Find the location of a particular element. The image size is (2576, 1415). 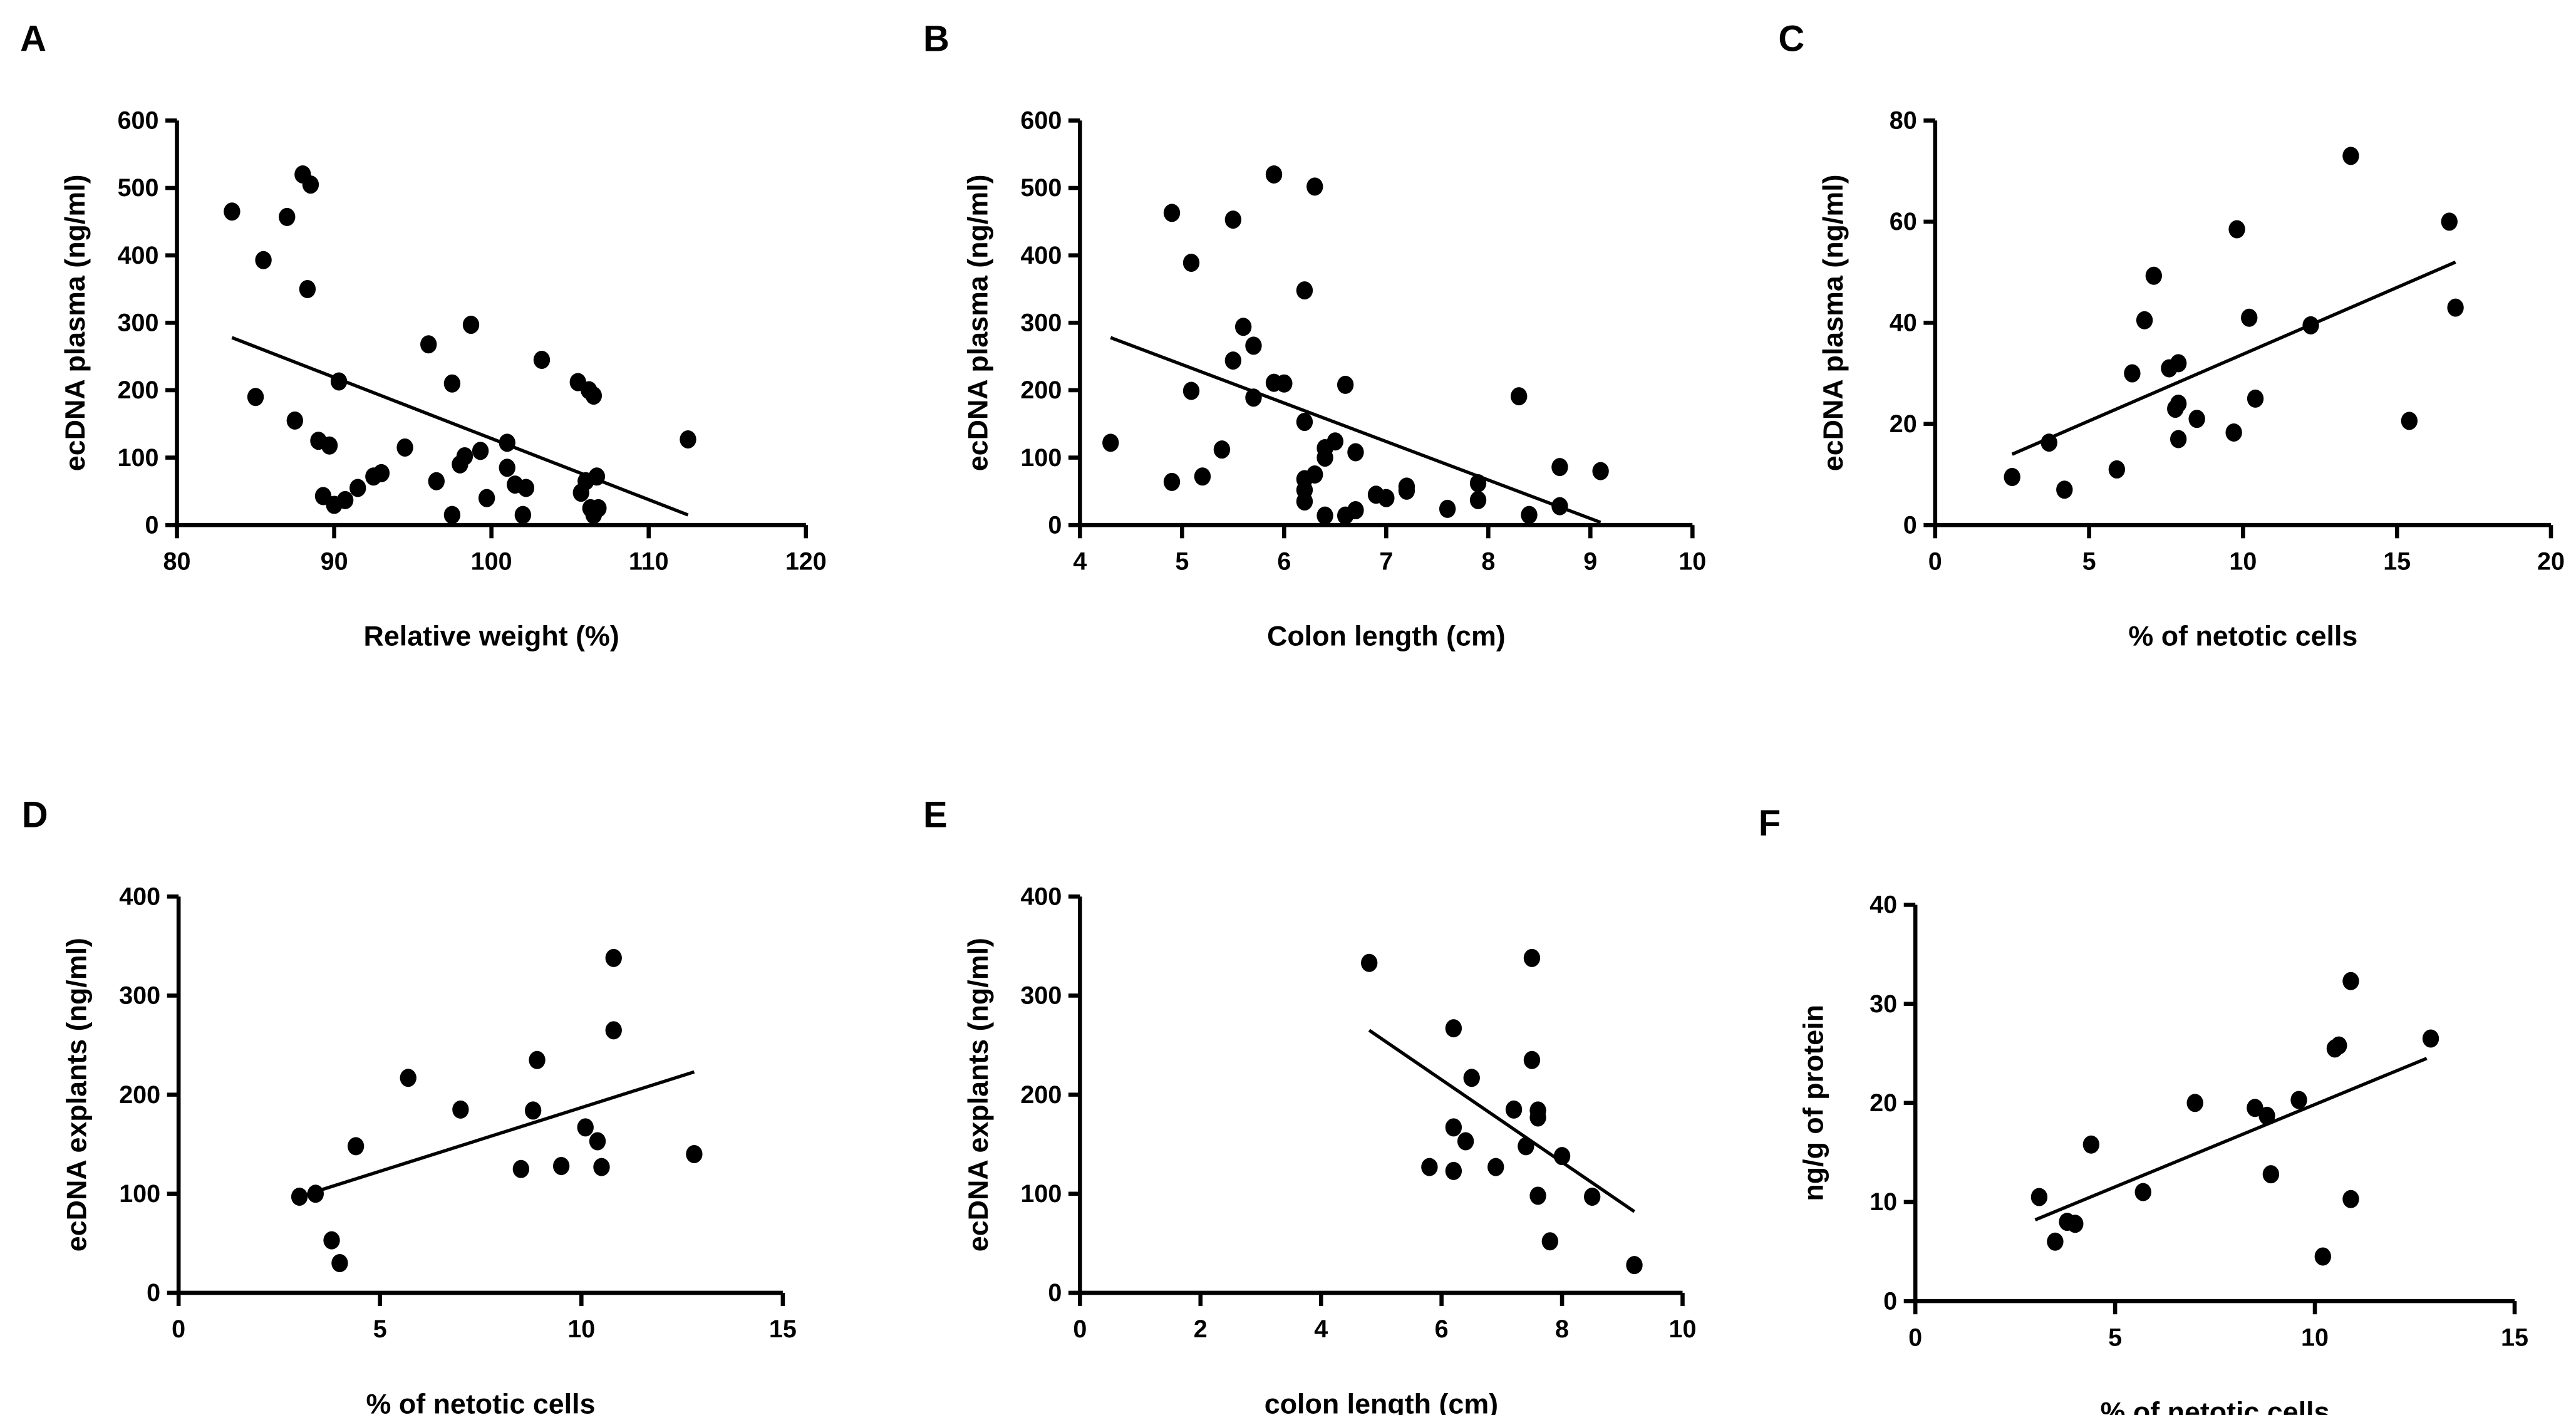

y-tick-label: 600 is located at coordinates (1041, 121).